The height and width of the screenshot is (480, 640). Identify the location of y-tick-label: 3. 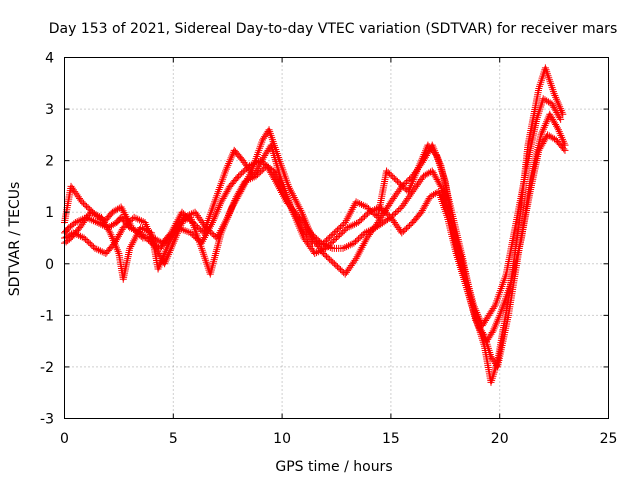
(49, 110).